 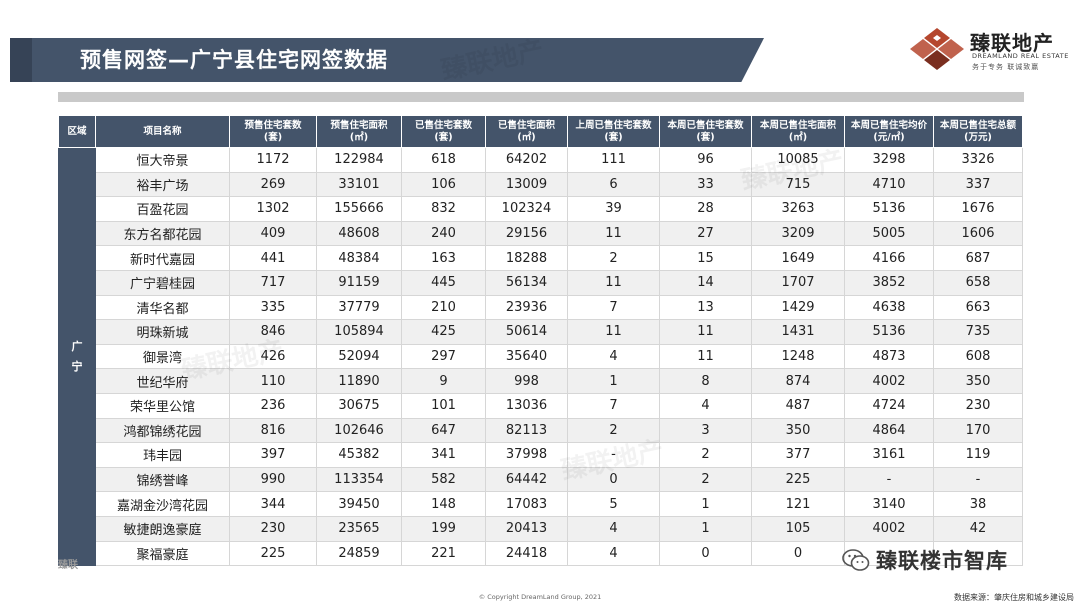 What do you see at coordinates (162, 405) in the screenshot?
I see `project-name-cell: 荣华里公馆` at bounding box center [162, 405].